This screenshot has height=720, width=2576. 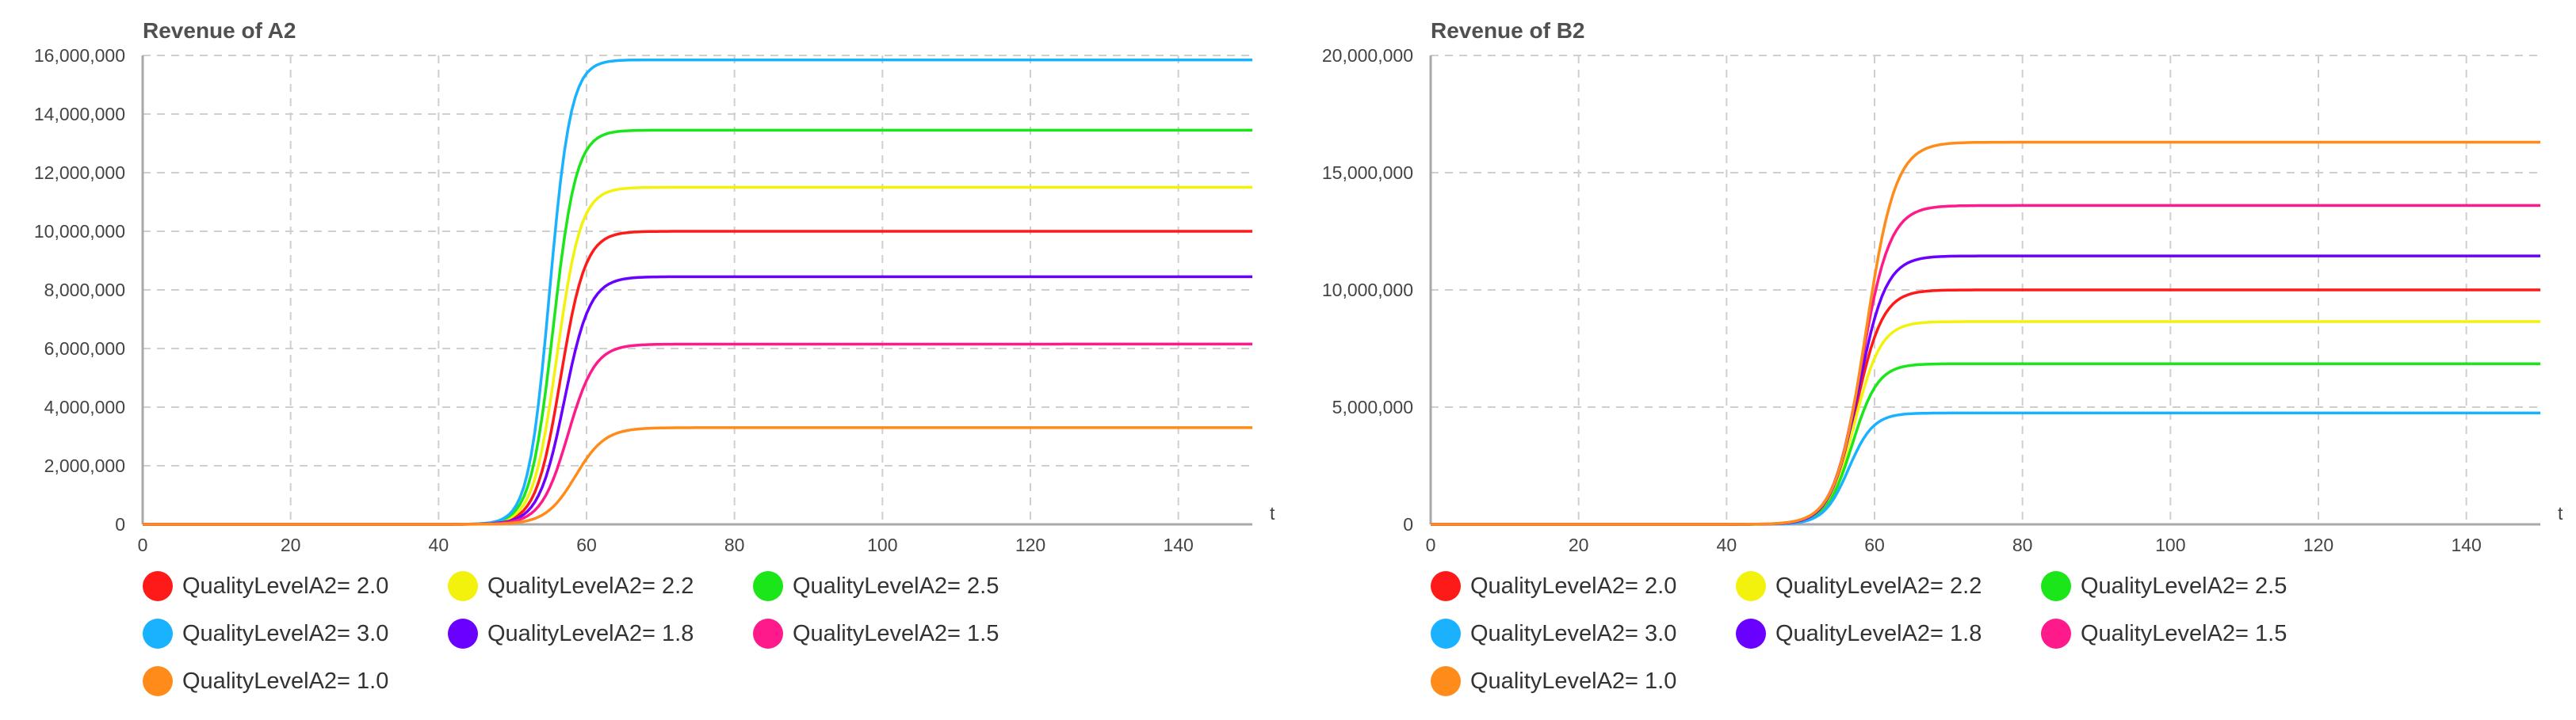 What do you see at coordinates (84, 407) in the screenshot?
I see `y-tick-label: 4,000,000` at bounding box center [84, 407].